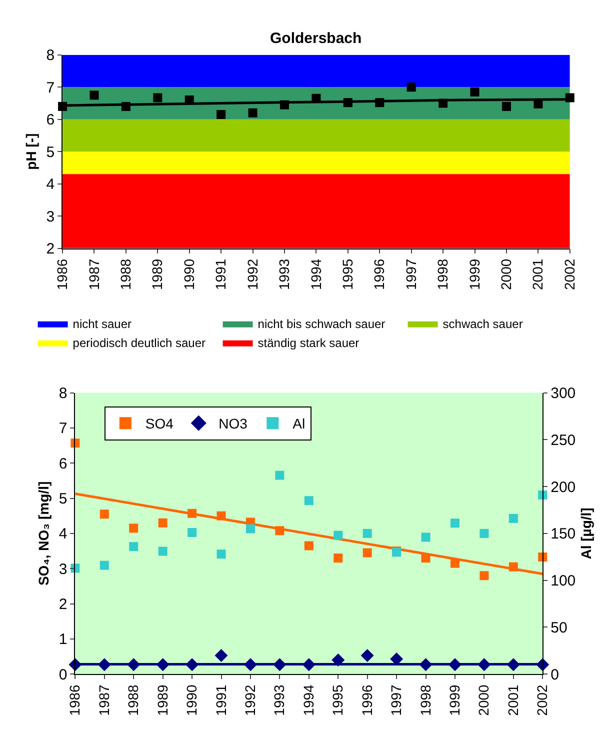 This screenshot has width=611, height=729. Describe the element at coordinates (63, 639) in the screenshot. I see `y-tick-label: 1` at that location.